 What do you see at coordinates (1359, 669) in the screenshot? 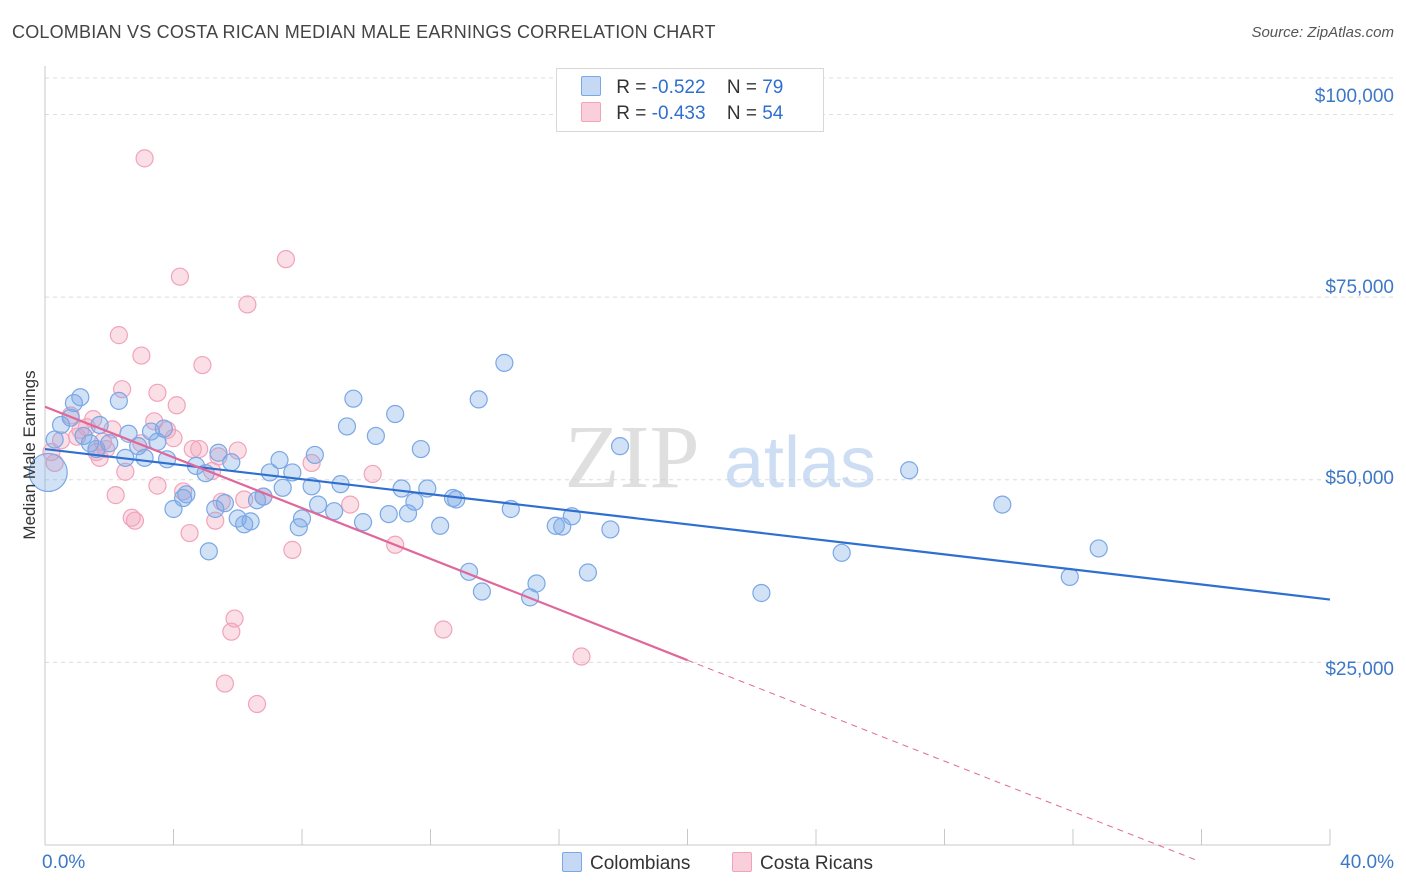
I see `y-tick-label: $25,000` at bounding box center [1359, 669].